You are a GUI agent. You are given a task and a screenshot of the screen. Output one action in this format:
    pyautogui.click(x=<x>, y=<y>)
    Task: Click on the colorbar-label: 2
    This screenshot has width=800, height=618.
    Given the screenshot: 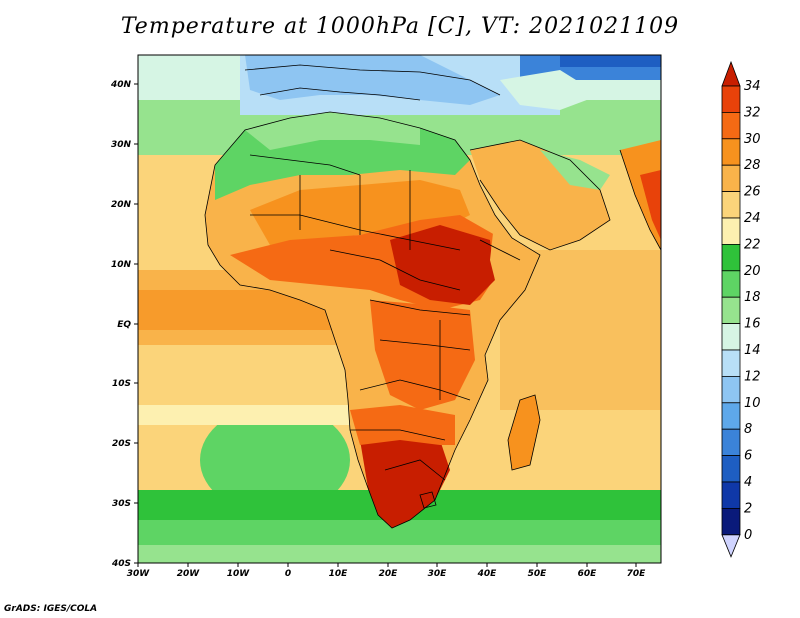 What is the action you would take?
    pyautogui.click(x=748, y=508)
    